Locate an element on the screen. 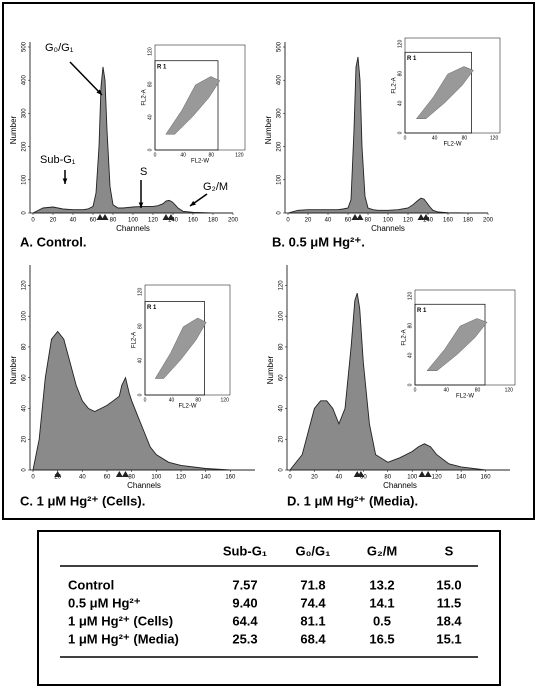 The height and width of the screenshot is (690, 538). annotation-arrow is located at coordinates (86, 78).